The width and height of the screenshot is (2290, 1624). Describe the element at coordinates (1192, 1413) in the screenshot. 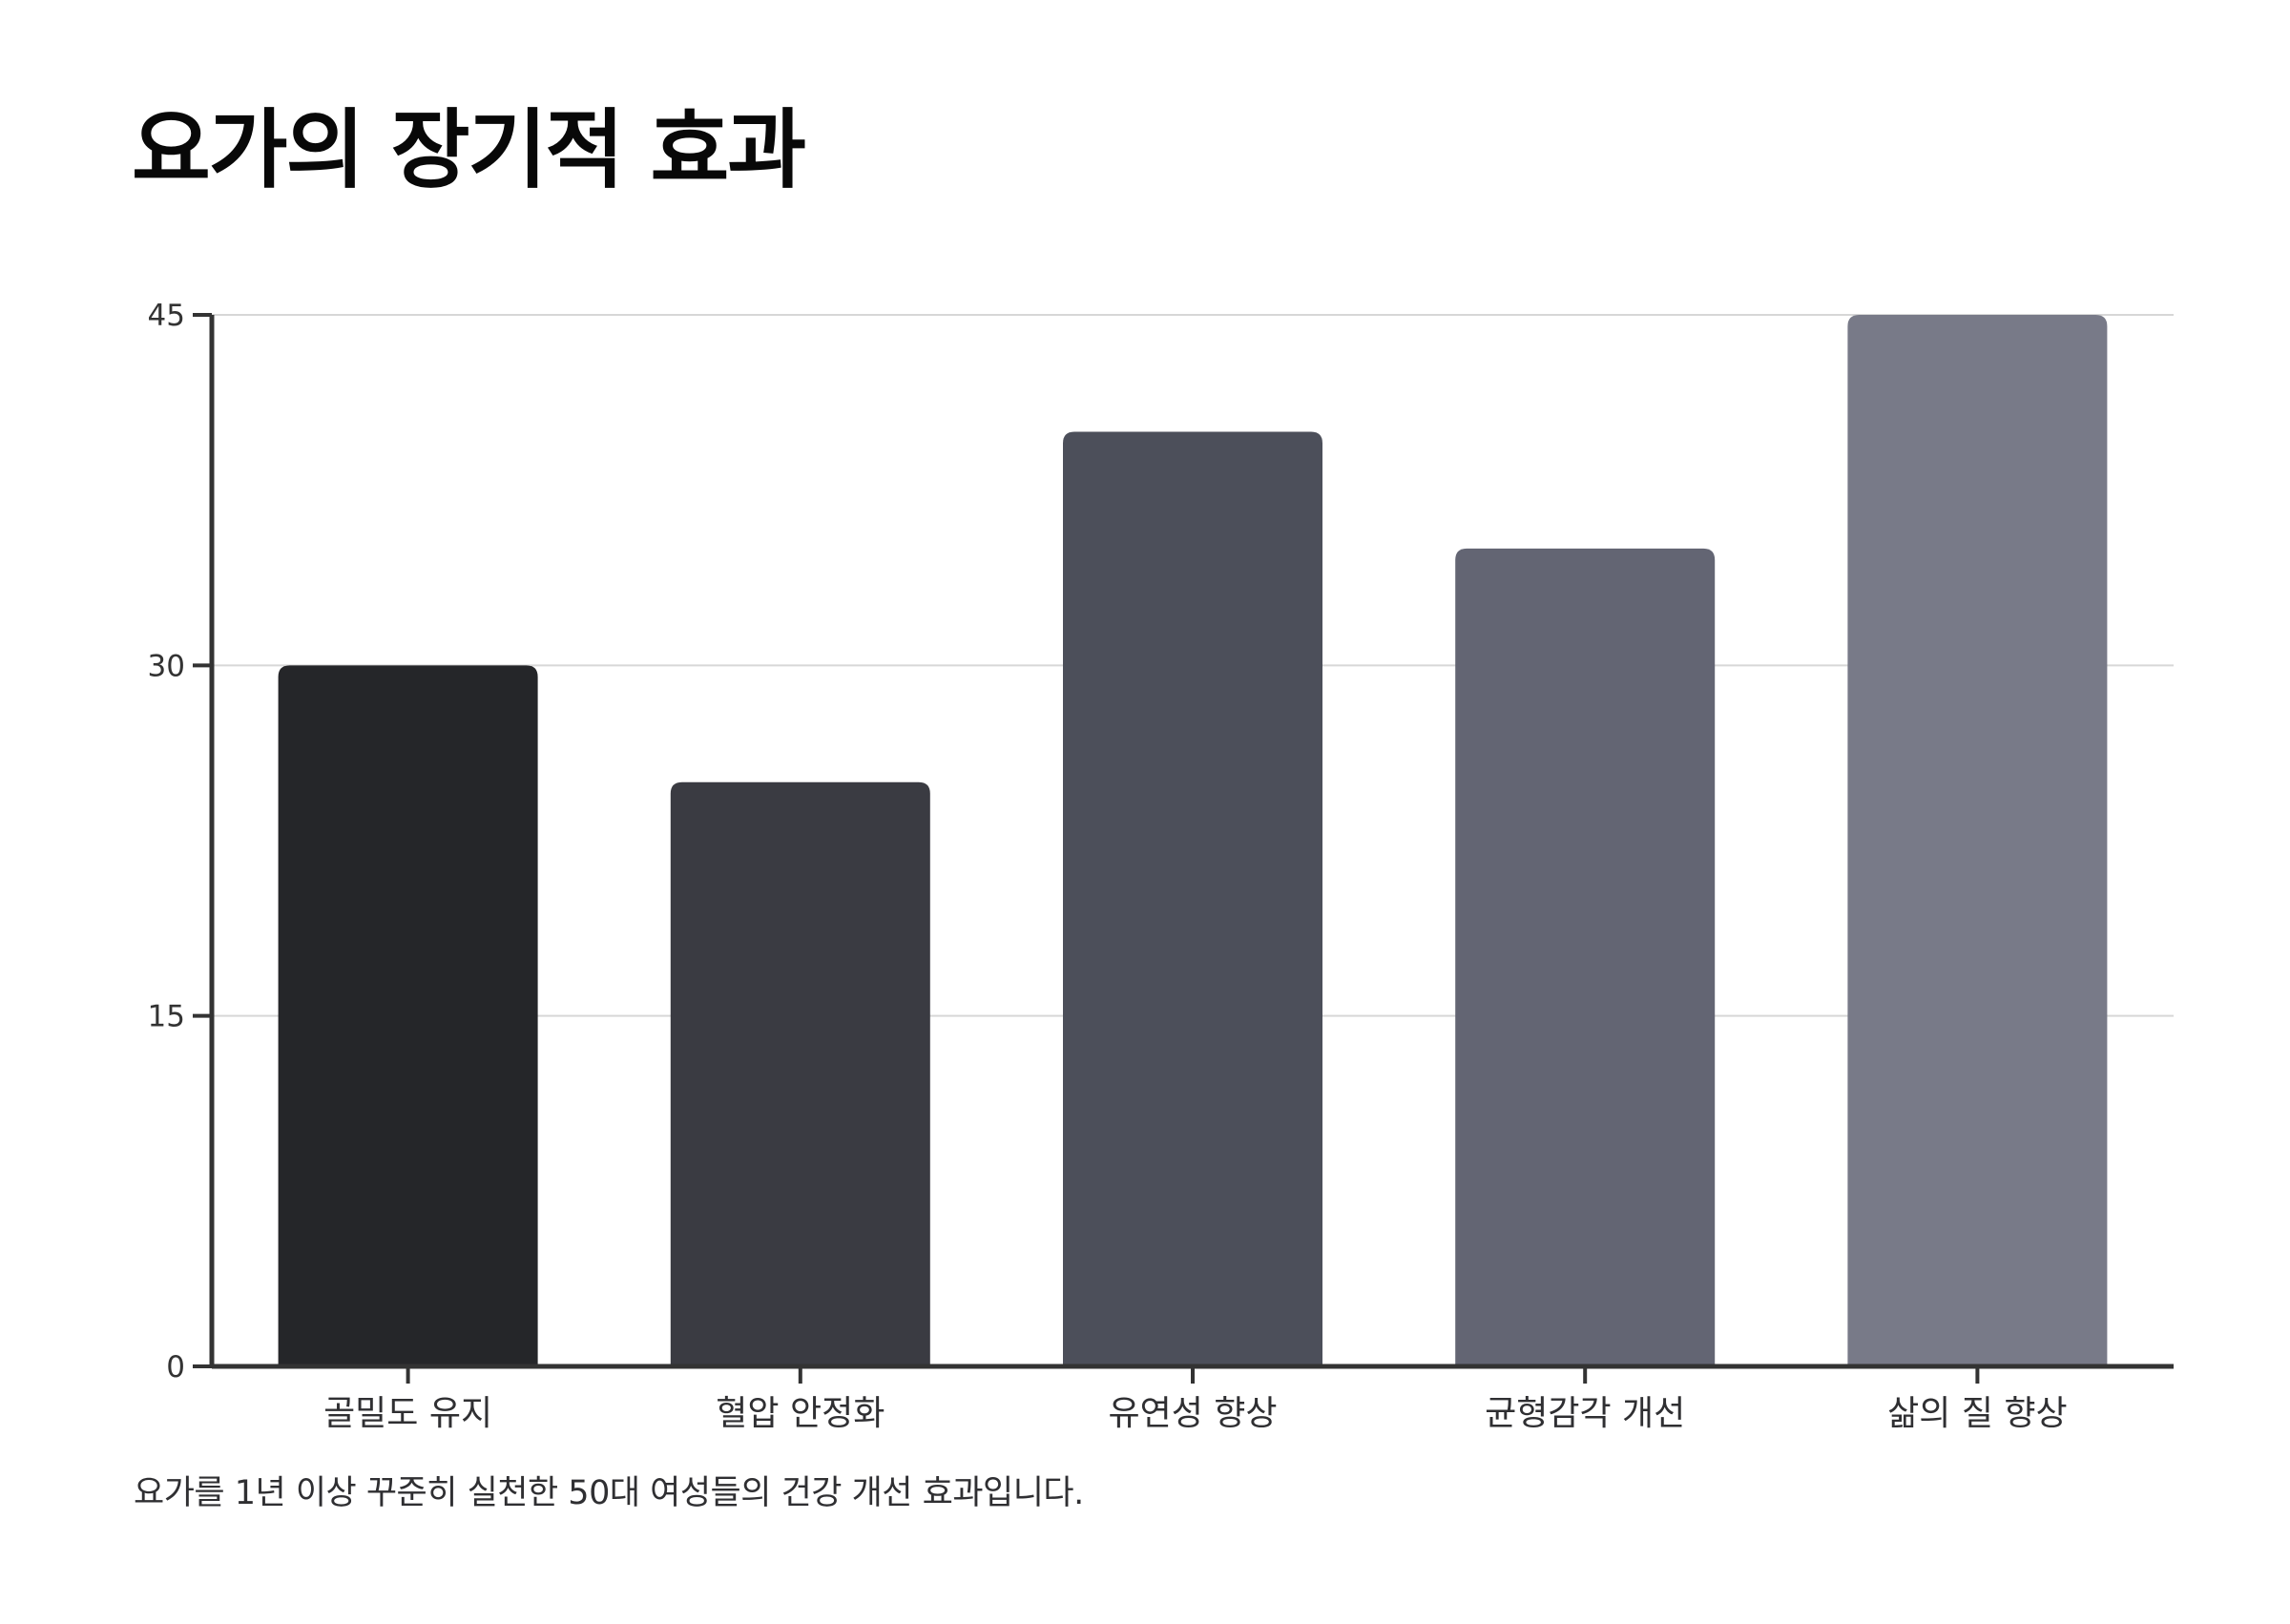

I see `x-category-label: 유연성 향상` at that location.